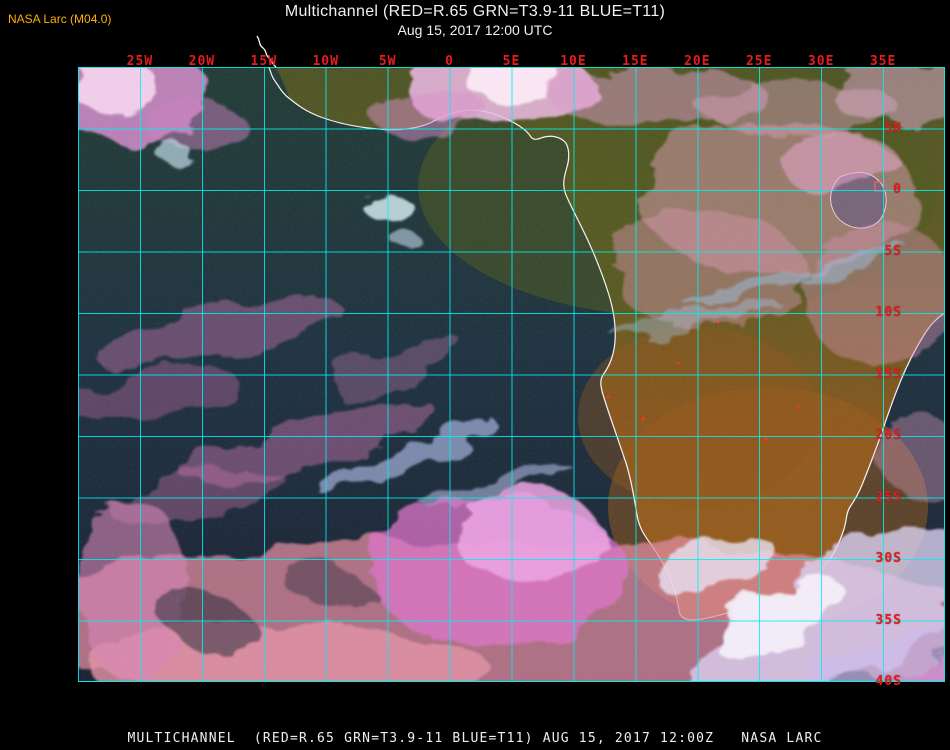 Image resolution: width=950 pixels, height=750 pixels. I want to click on latitude-label: 10S, so click(888, 312).